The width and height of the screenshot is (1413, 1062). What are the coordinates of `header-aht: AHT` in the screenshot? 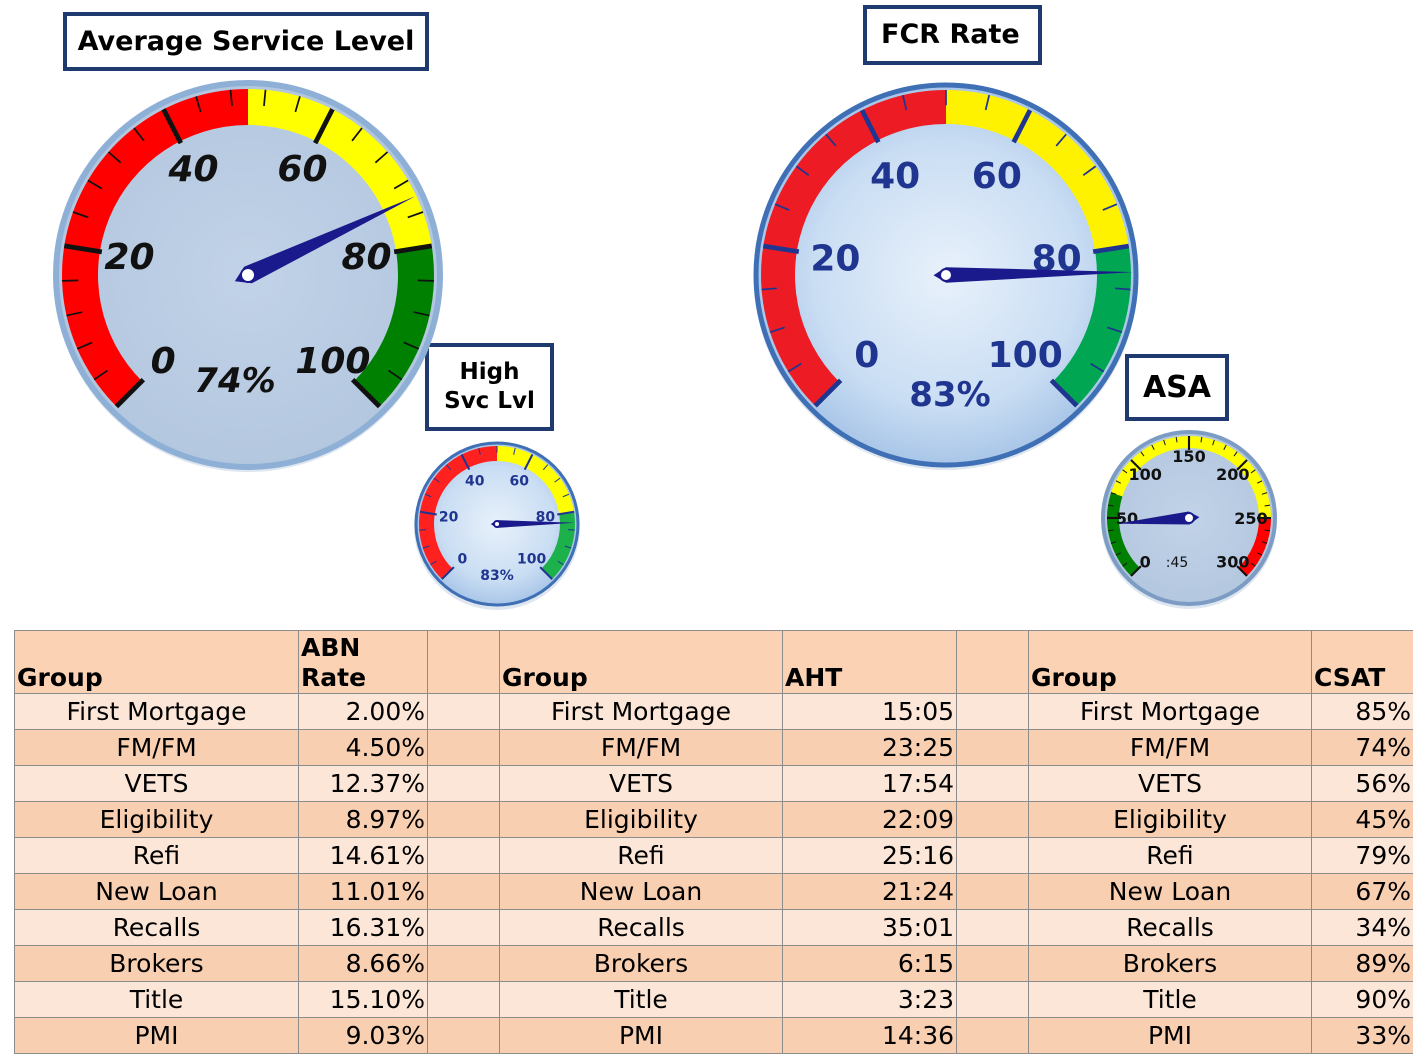 It's located at (869, 662).